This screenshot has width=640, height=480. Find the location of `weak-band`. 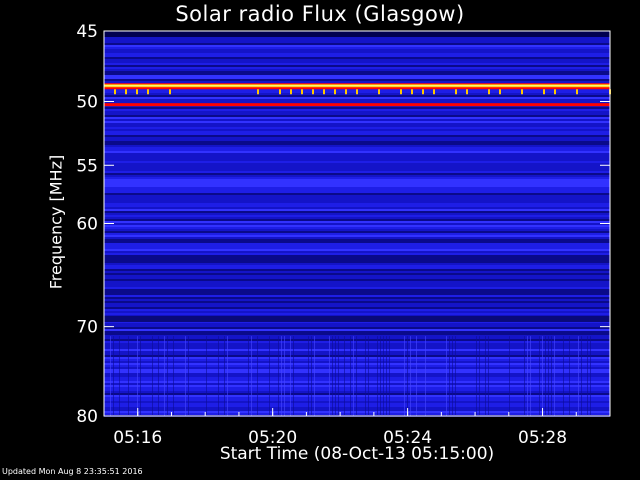

weak-band is located at coordinates (357, 318).